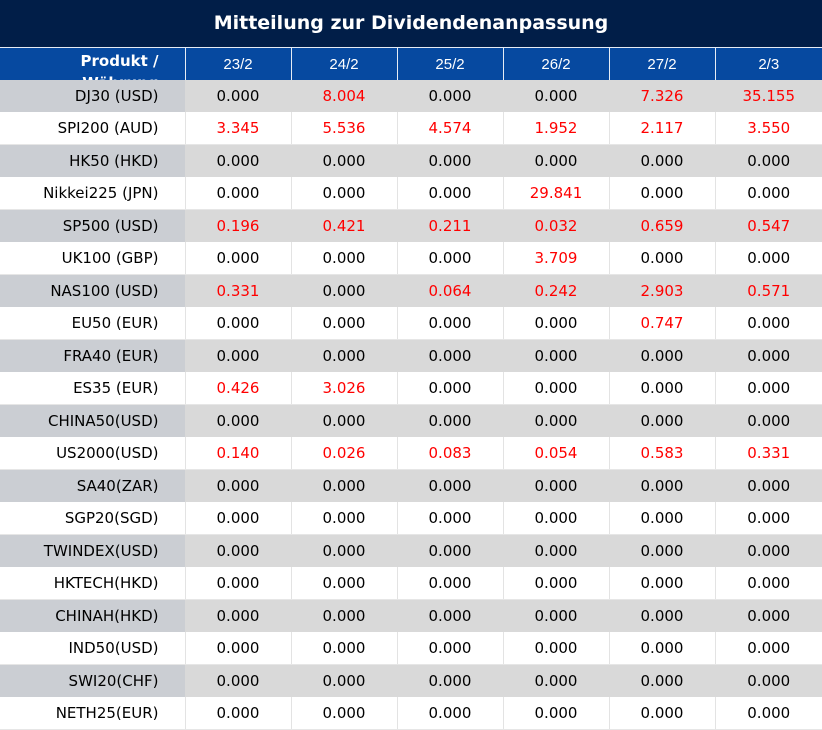 The image size is (822, 730). I want to click on header-date: 26/2, so click(555, 63).